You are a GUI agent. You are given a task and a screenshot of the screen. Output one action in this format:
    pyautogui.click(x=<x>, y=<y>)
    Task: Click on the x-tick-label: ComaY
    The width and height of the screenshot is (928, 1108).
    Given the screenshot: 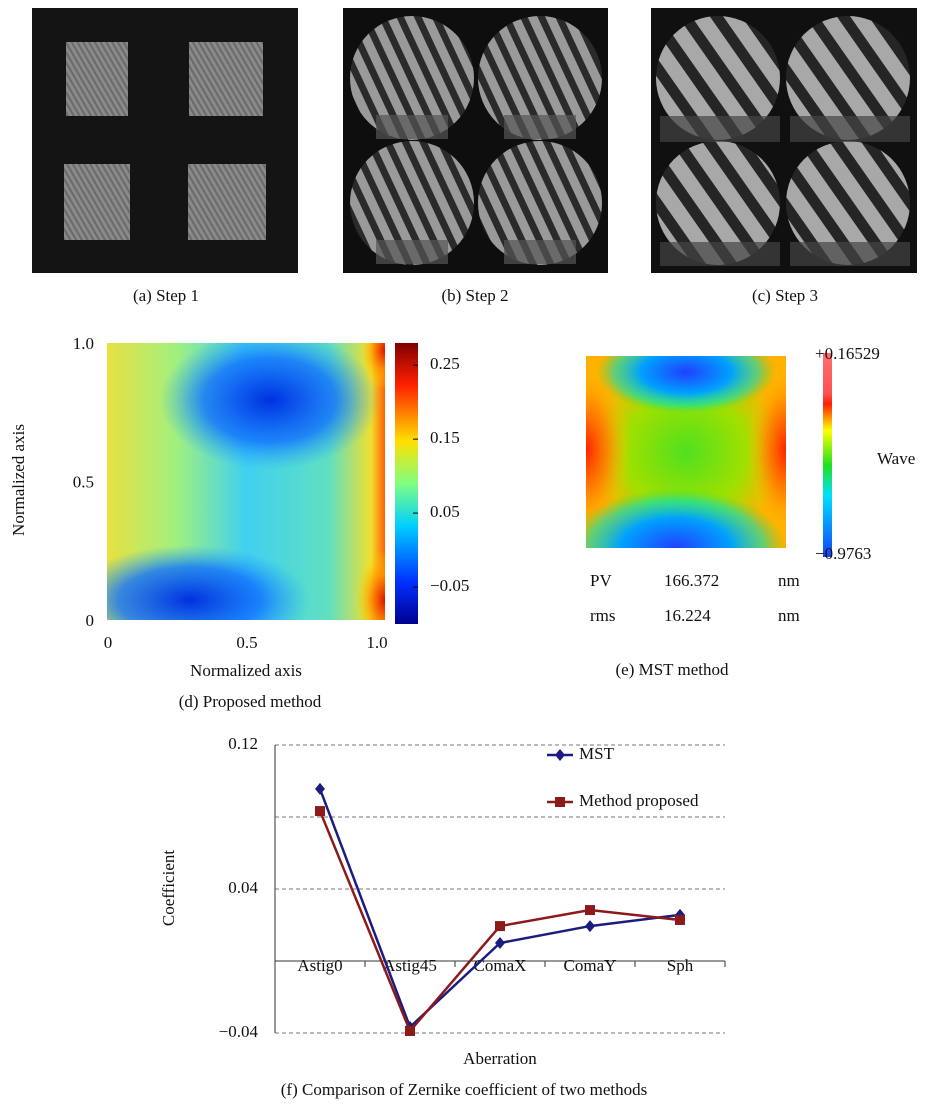 What is the action you would take?
    pyautogui.click(x=590, y=965)
    